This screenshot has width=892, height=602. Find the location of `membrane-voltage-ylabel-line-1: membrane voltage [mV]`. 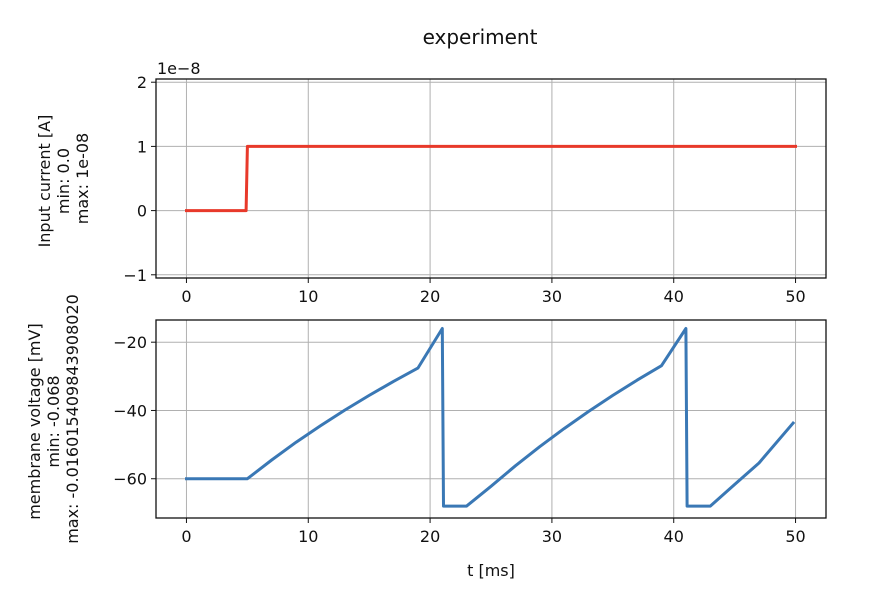

membrane-voltage-ylabel-line-1: membrane voltage [mV] is located at coordinates (34, 421).